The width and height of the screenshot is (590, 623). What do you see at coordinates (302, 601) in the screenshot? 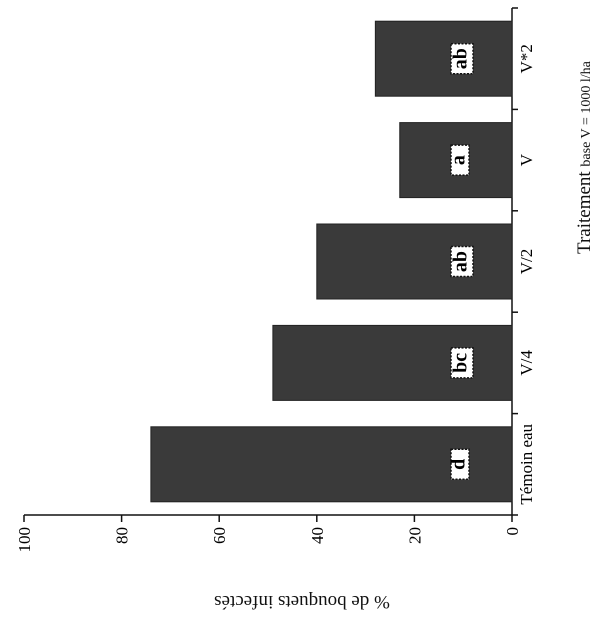
I see `y-axis-label: % de bouquets infectés` at bounding box center [302, 601].